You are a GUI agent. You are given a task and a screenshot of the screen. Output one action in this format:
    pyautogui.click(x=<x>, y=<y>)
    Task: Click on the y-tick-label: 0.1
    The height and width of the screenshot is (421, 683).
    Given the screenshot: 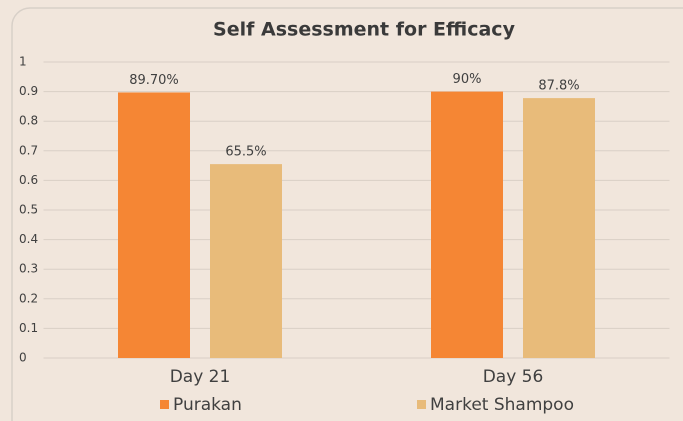 What is the action you would take?
    pyautogui.click(x=28, y=328)
    